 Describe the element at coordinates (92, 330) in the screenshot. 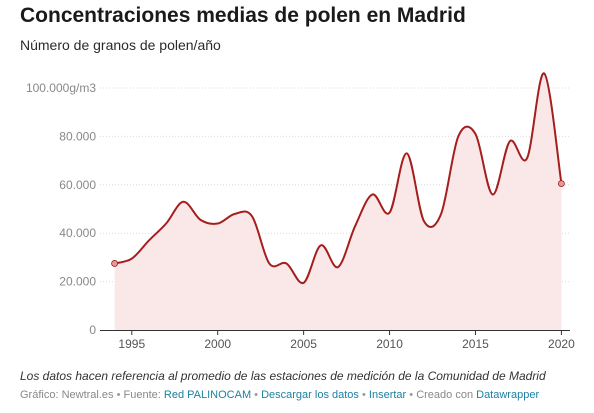

I see `y-tick-label: 0` at that location.